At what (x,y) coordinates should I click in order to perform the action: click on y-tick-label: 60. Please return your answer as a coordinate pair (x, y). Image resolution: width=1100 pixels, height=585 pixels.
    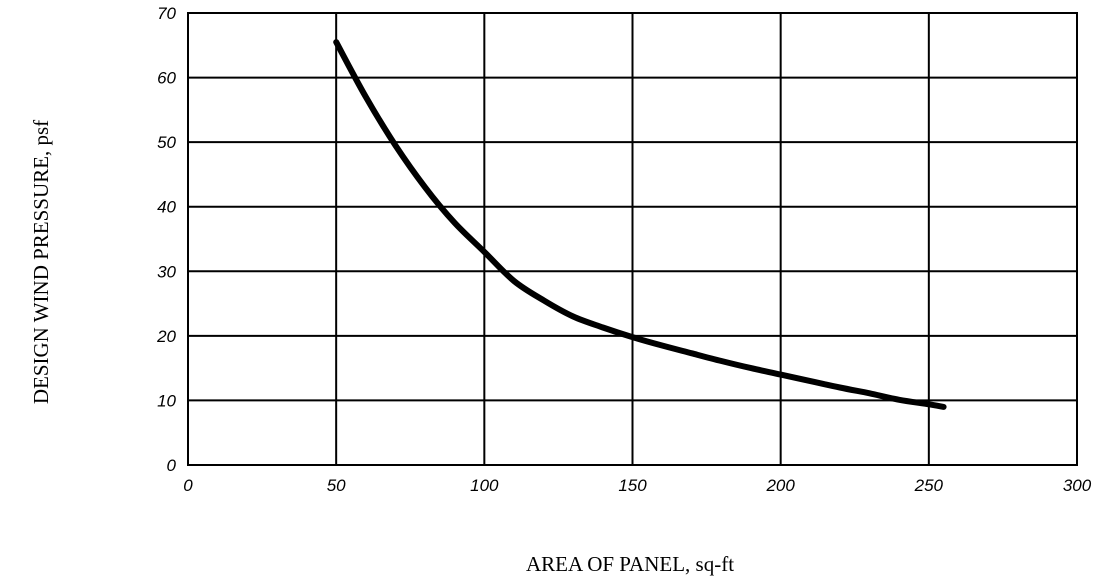
    Looking at the image, I should click on (166, 78).